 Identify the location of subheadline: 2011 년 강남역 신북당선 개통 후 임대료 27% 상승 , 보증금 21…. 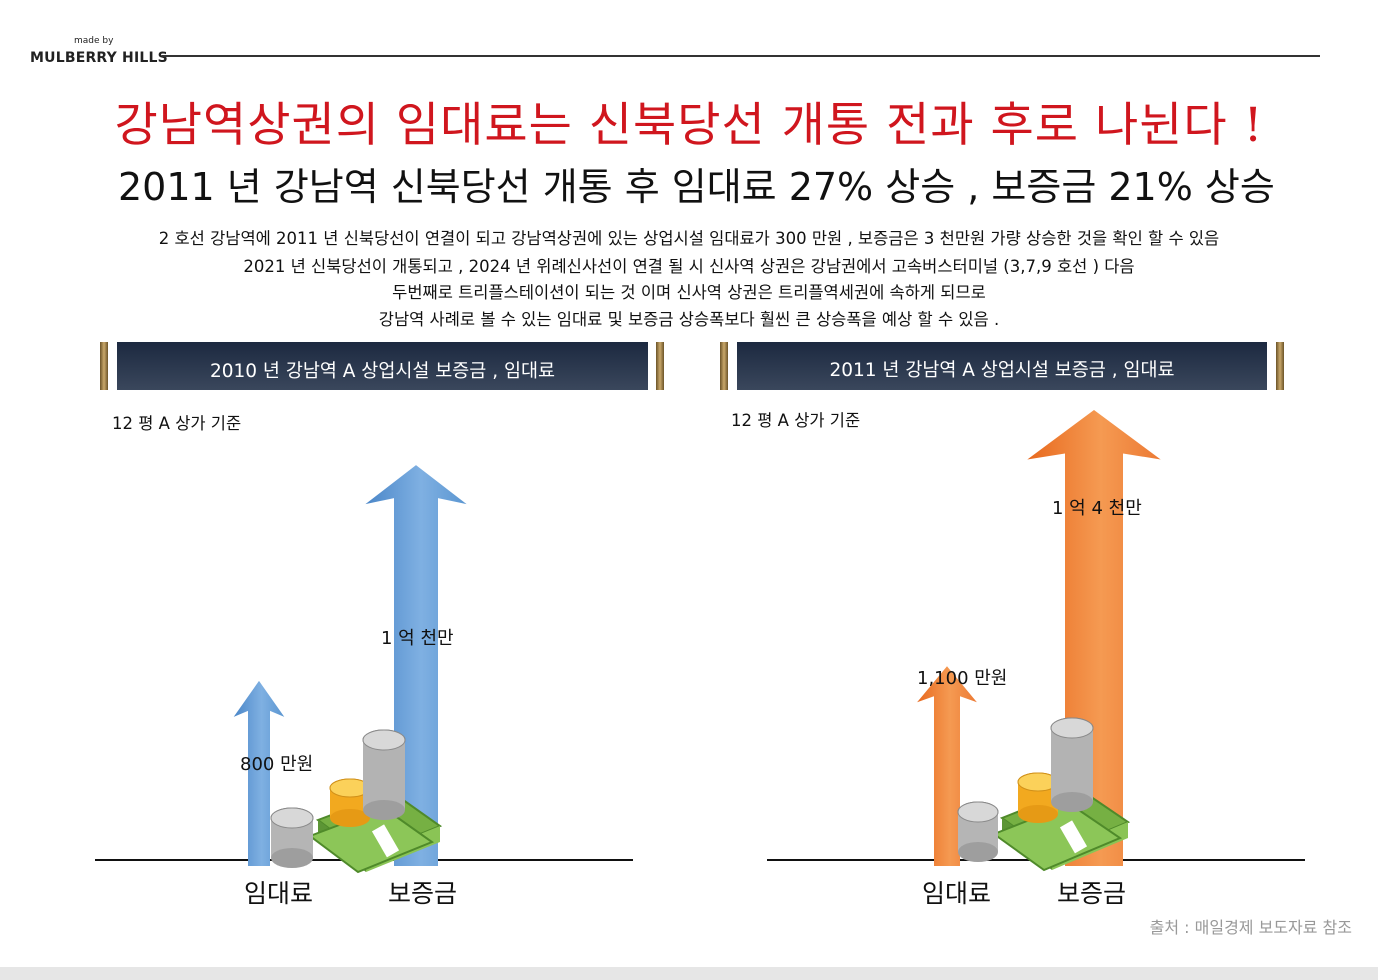
(696, 187).